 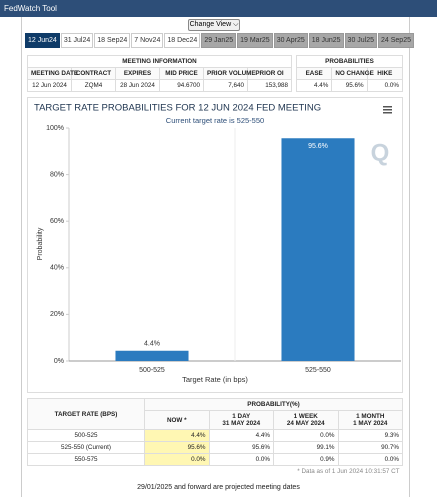 What do you see at coordinates (93, 85) in the screenshot?
I see `cell: ZQM4` at bounding box center [93, 85].